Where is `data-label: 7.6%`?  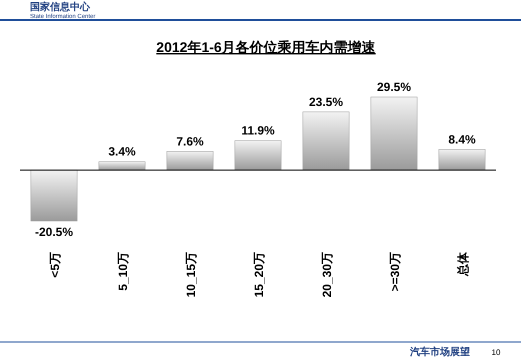
data-label: 7.6% is located at coordinates (190, 141).